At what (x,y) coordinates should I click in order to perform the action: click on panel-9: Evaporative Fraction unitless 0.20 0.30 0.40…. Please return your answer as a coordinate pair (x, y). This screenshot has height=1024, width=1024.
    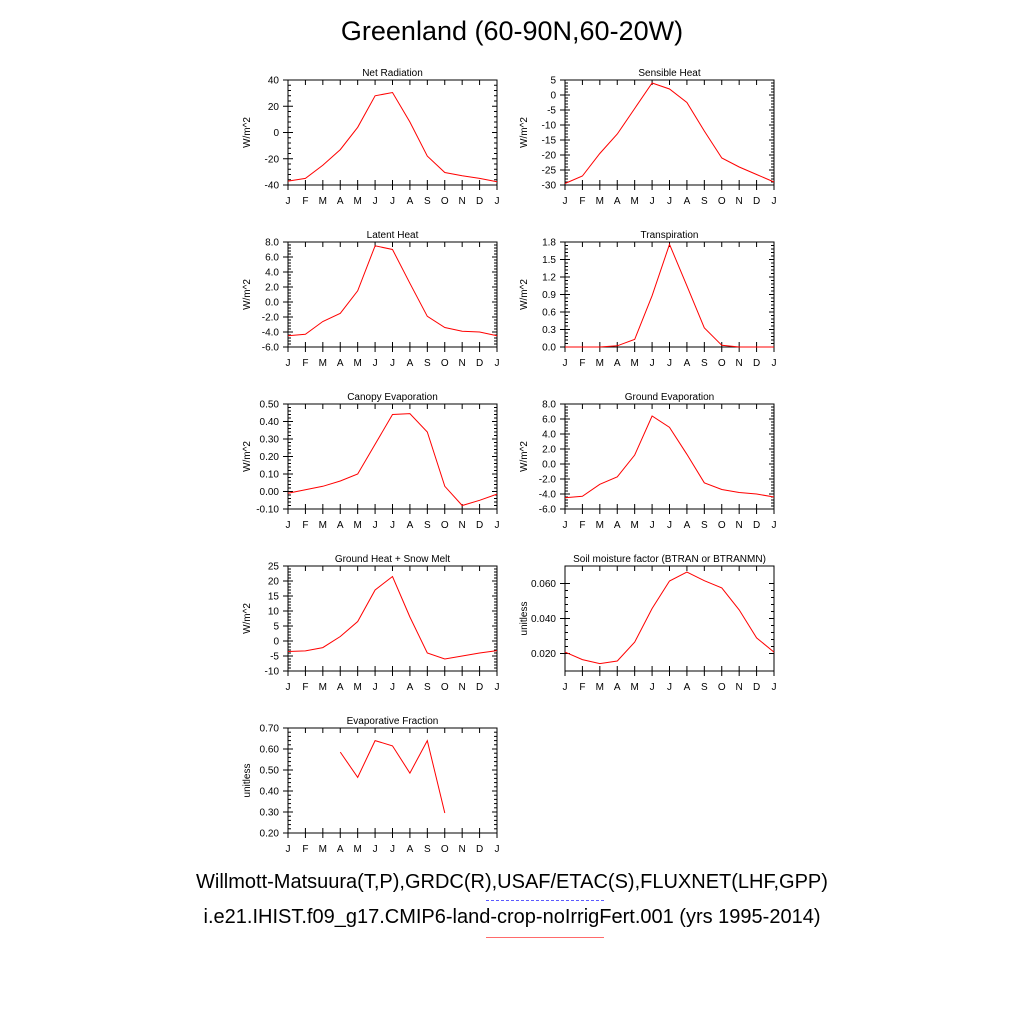
    Looking at the image, I should click on (371, 785).